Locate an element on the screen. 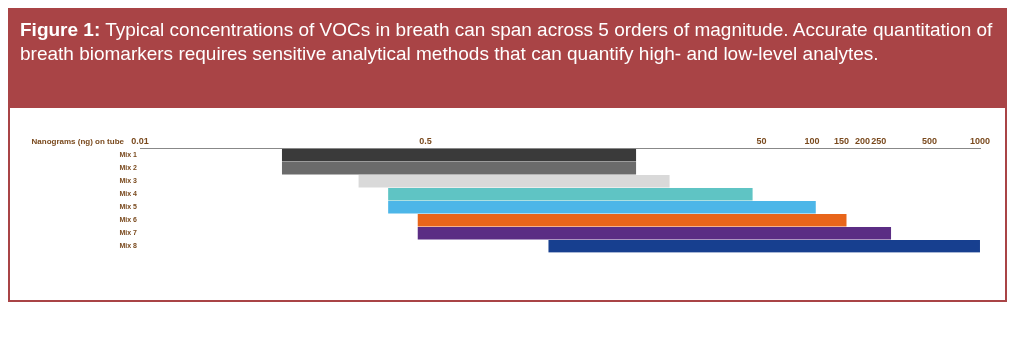  x-tick-label: 150 is located at coordinates (842, 140).